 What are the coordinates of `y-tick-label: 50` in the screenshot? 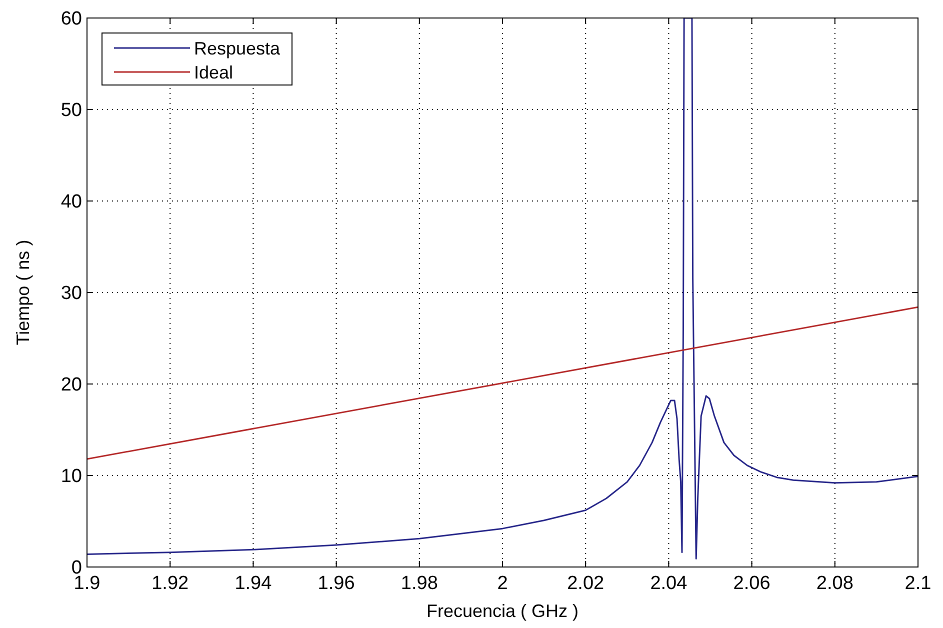 It's located at (71, 111).